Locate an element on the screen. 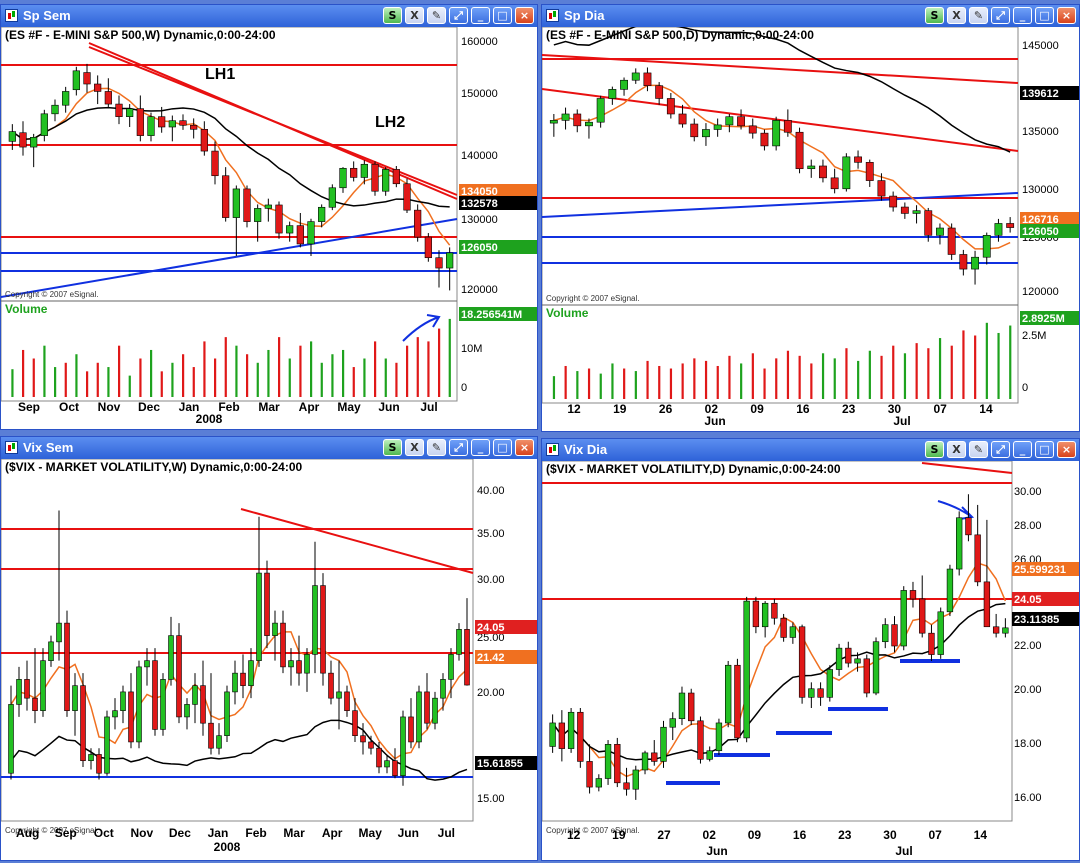  window-titlebar: Sp Dia S X ✎ ⤢ _ □ × is located at coordinates (810, 16).